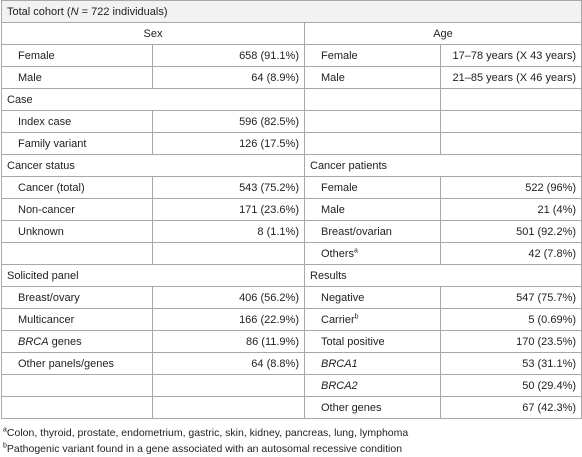 This screenshot has height=457, width=582. Describe the element at coordinates (228, 319) in the screenshot. I see `row-value: 166 (22.9%)` at that location.